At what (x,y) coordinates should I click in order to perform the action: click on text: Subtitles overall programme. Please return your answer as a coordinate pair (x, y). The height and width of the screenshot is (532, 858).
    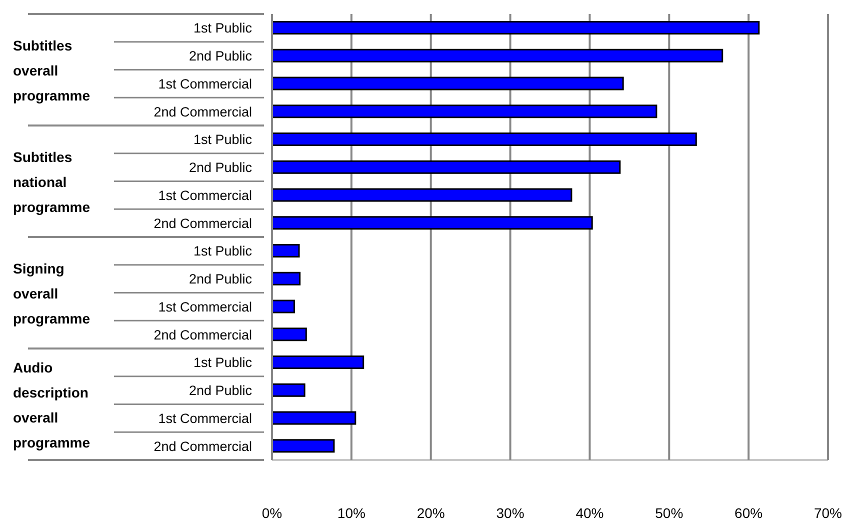
    Looking at the image, I should click on (51, 70).